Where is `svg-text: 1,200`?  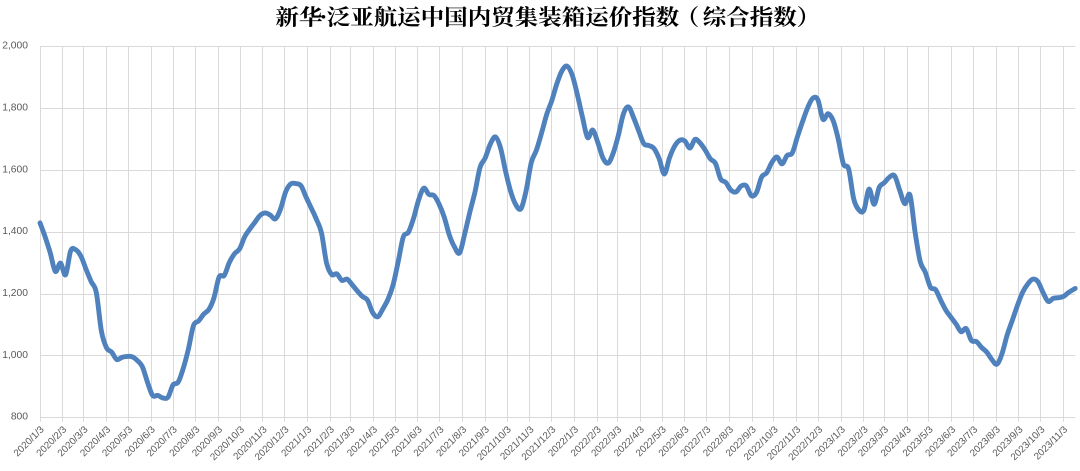
svg-text: 1,200 is located at coordinates (15, 293).